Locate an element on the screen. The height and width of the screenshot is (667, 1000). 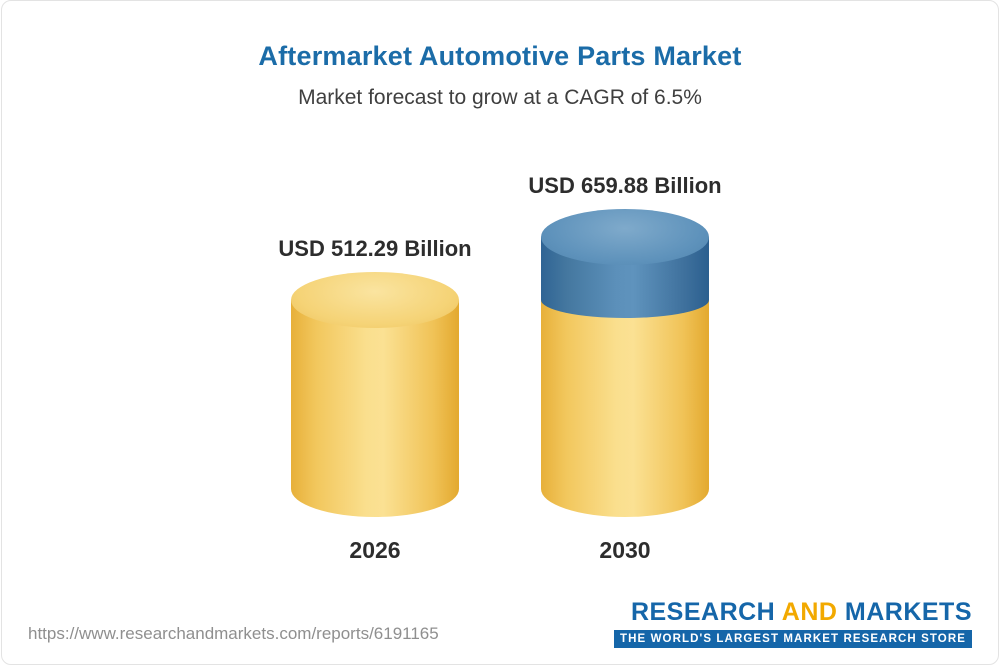
bar-group-2030: USD 659.88 Billion 2030 is located at coordinates (625, 368).